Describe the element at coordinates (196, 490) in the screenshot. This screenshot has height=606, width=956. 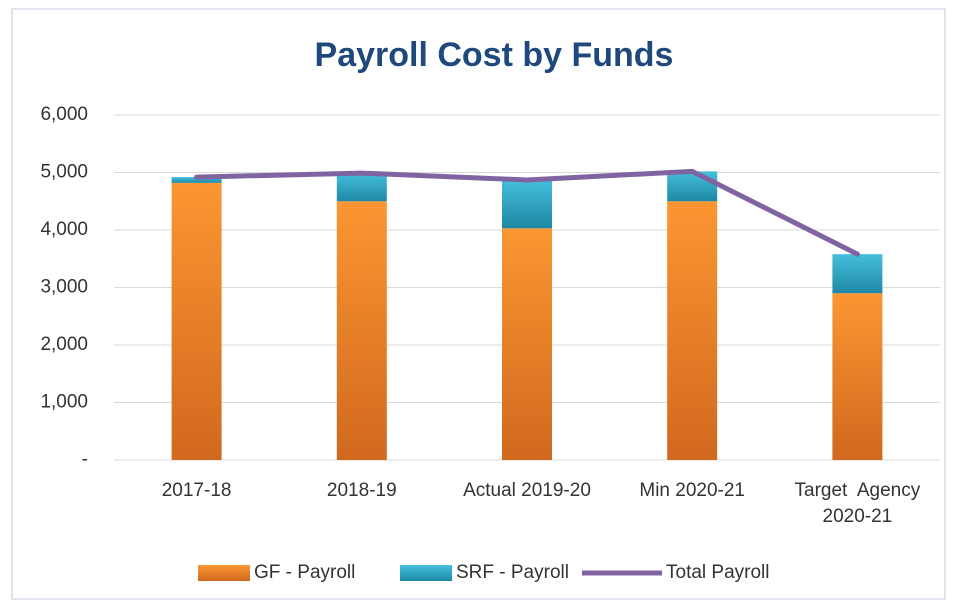
I see `x-tick-label: 2017-18` at that location.